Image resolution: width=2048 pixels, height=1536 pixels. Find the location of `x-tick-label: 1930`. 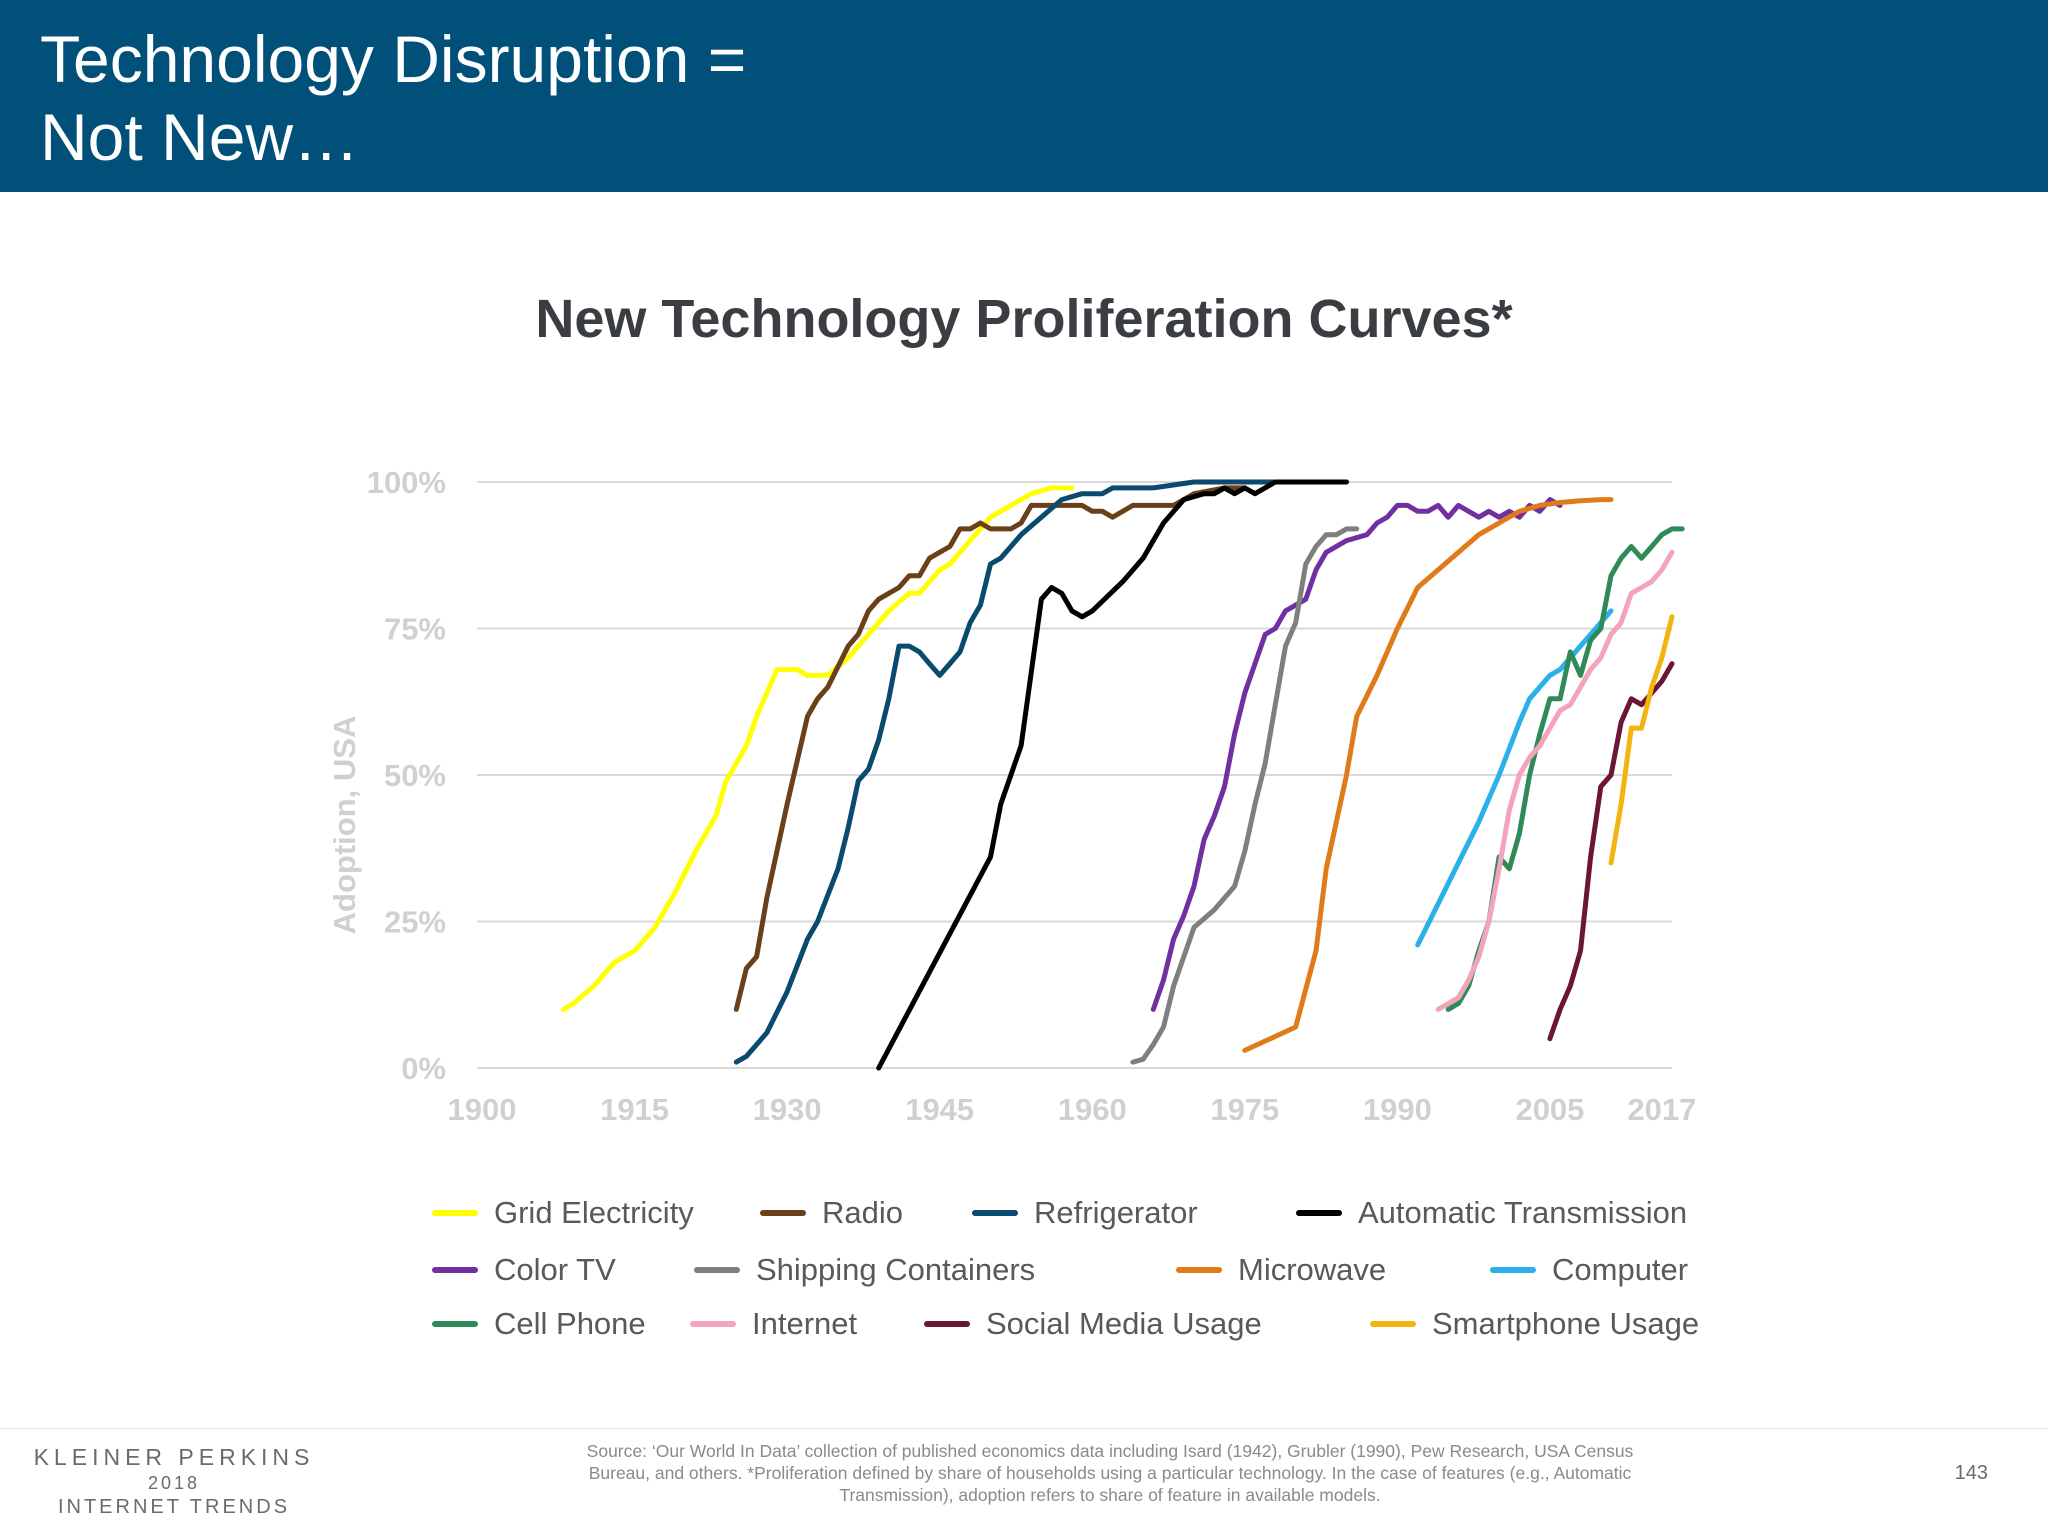

x-tick-label: 1930 is located at coordinates (787, 1109).